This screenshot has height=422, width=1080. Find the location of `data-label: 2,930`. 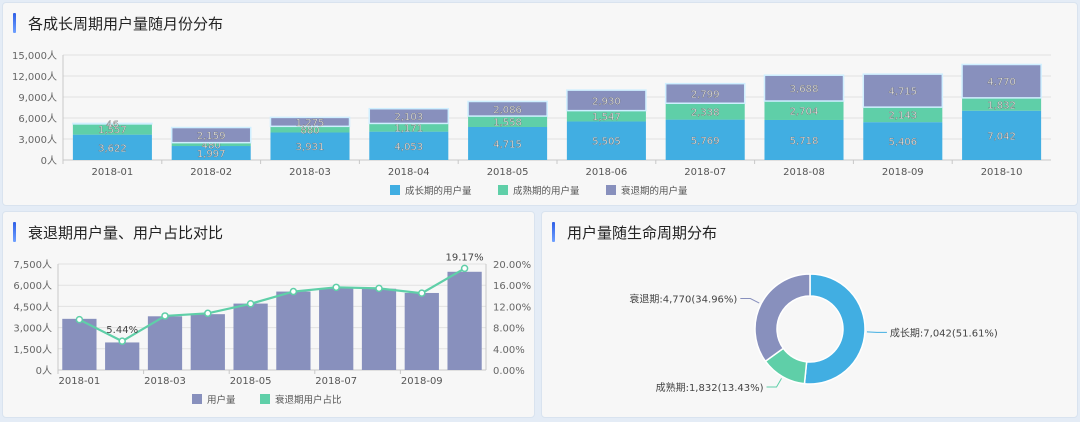

data-label: 2,930 is located at coordinates (606, 101).